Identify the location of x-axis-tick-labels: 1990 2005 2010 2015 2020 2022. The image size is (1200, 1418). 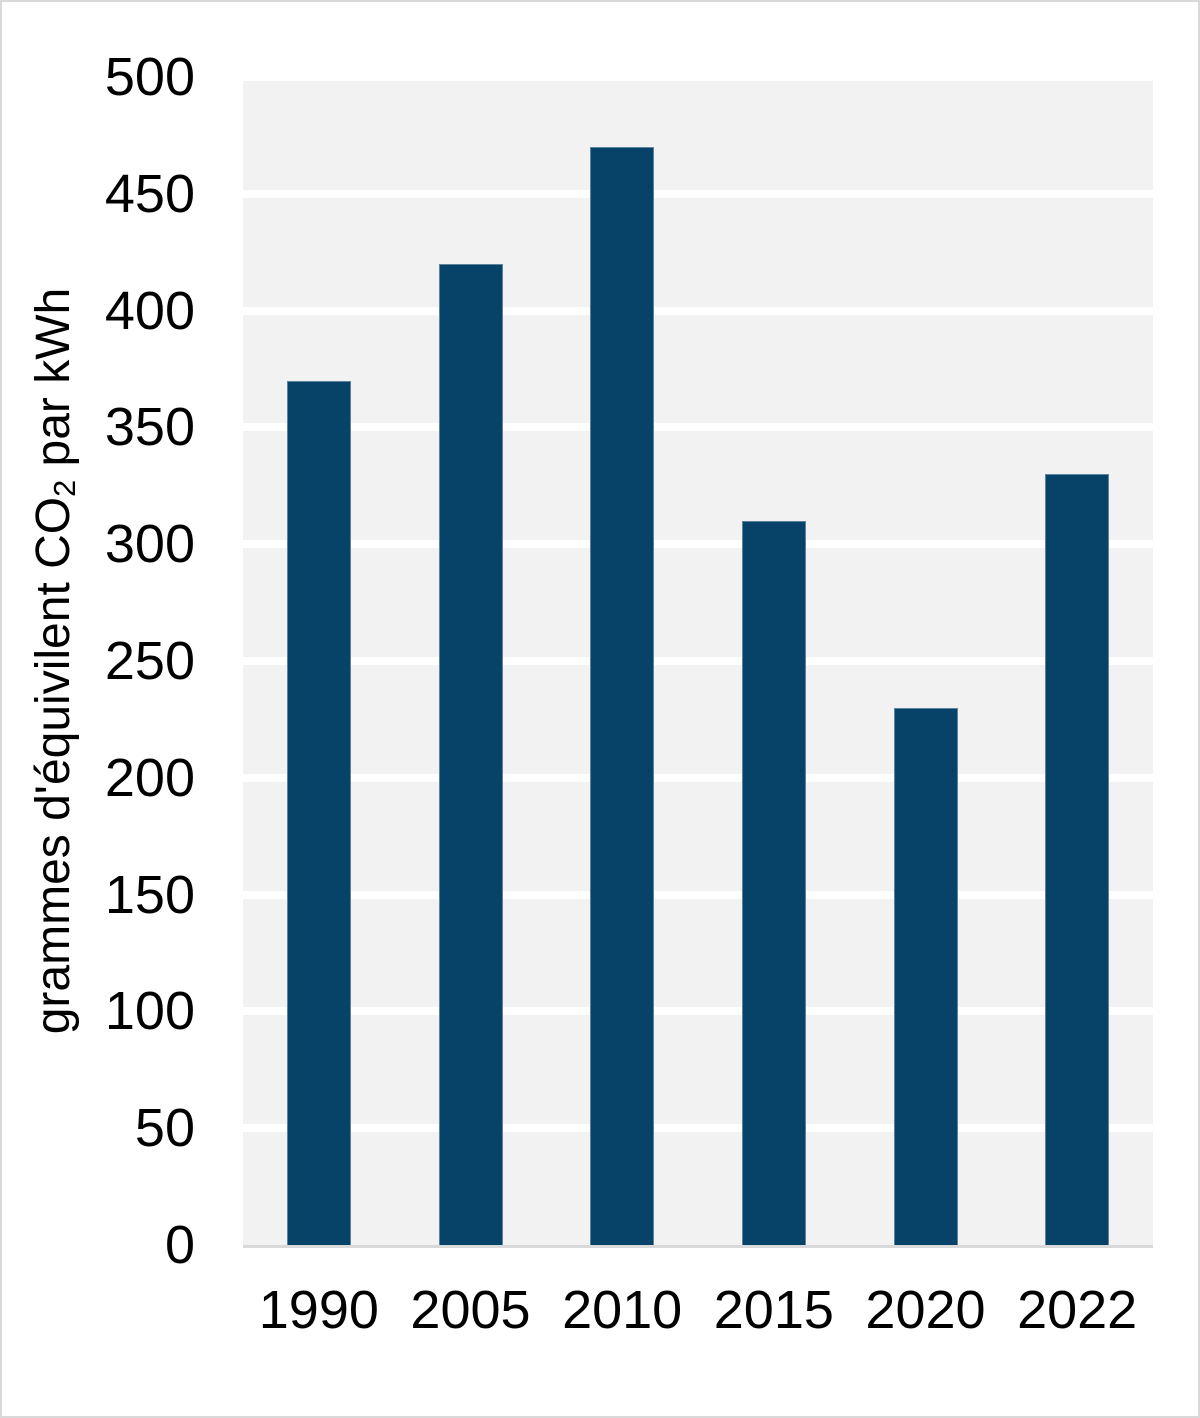
(698, 1310).